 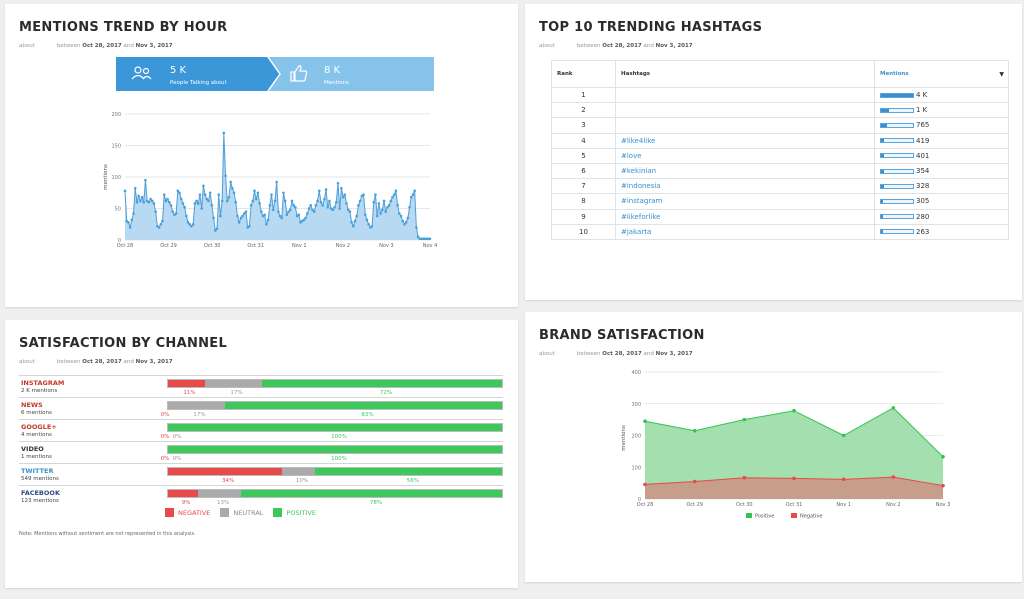 What do you see at coordinates (745, 216) in the screenshot?
I see `hashtag-cell: #likeforlike` at bounding box center [745, 216].